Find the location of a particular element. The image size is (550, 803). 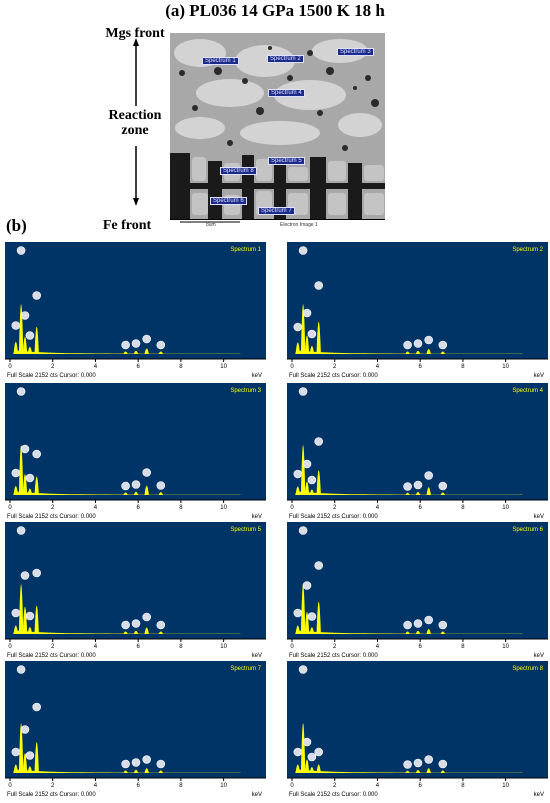

sem-spectrum-label-4: Spectrum 4 is located at coordinates (286, 93).